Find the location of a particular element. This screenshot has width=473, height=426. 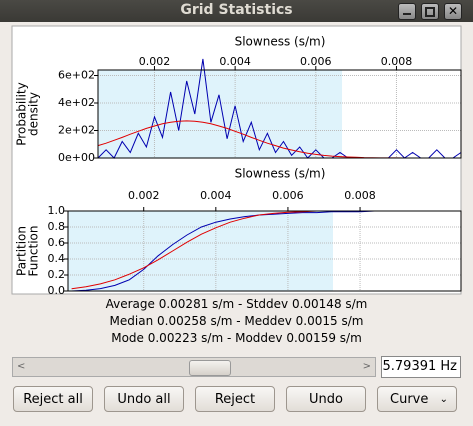

y-tick-label: 0.4 is located at coordinates (57, 258).